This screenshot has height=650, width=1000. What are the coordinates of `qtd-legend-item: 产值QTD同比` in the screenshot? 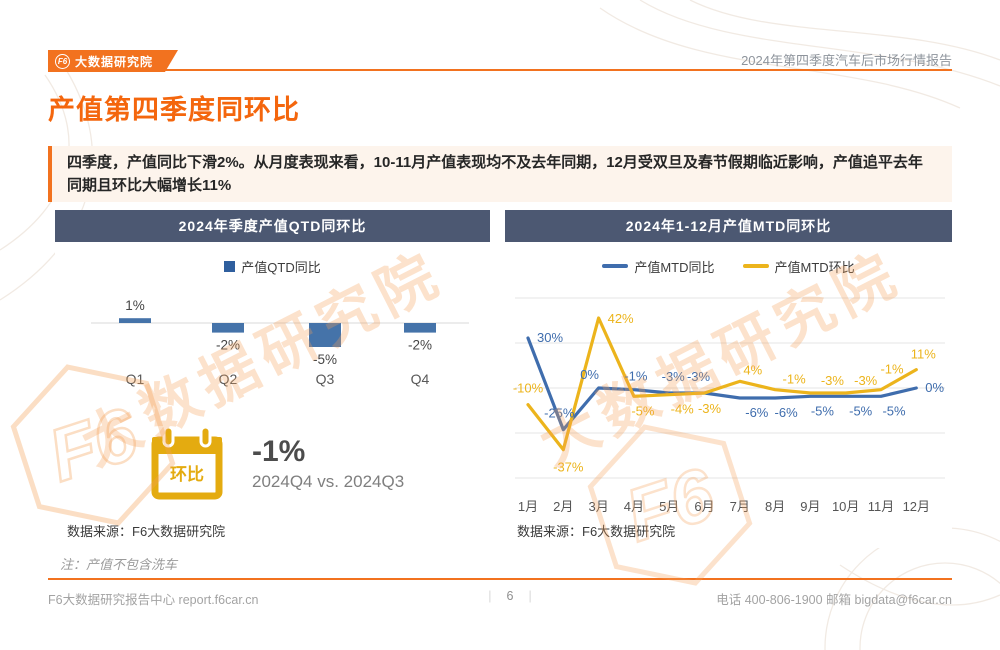 It's located at (272, 266).